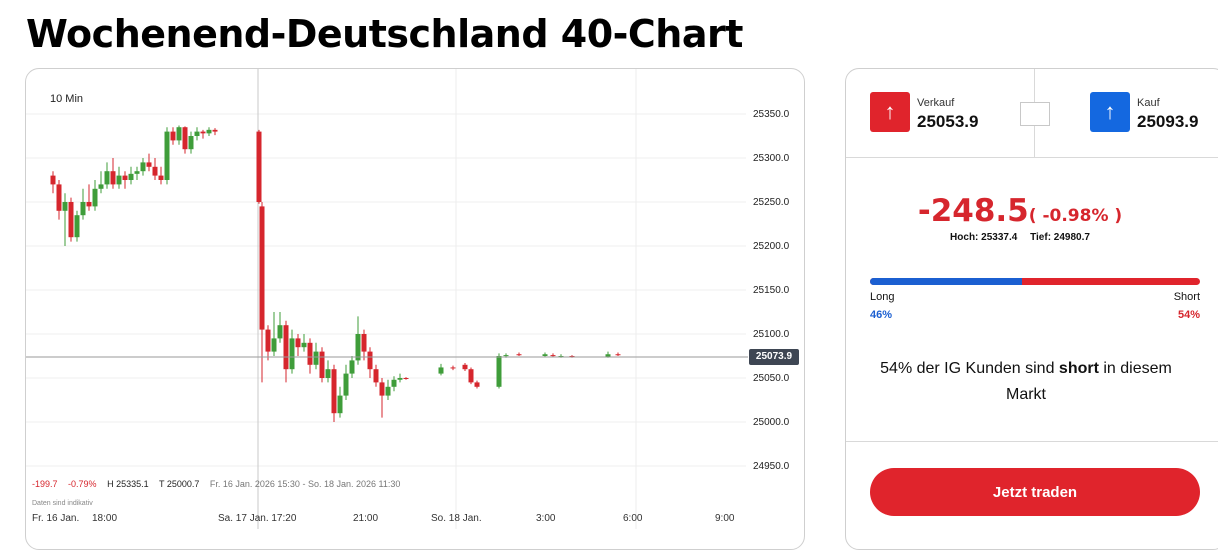 This screenshot has width=1218, height=550. I want to click on buy-label: Kauf, so click(1148, 103).